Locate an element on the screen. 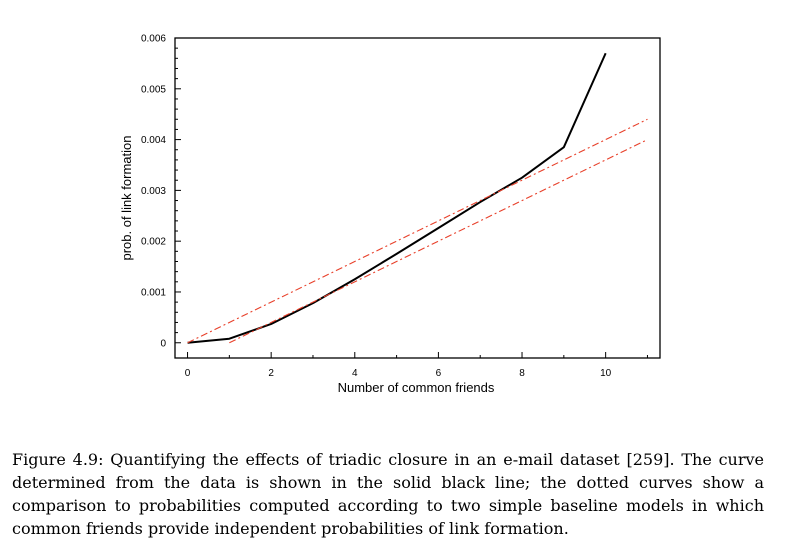 This screenshot has width=789, height=549. y-tick-label: 0 is located at coordinates (163, 343).